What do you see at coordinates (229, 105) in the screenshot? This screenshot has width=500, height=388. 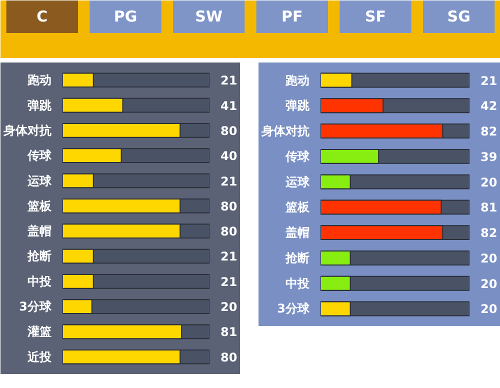 I see `data-label: 41` at bounding box center [229, 105].